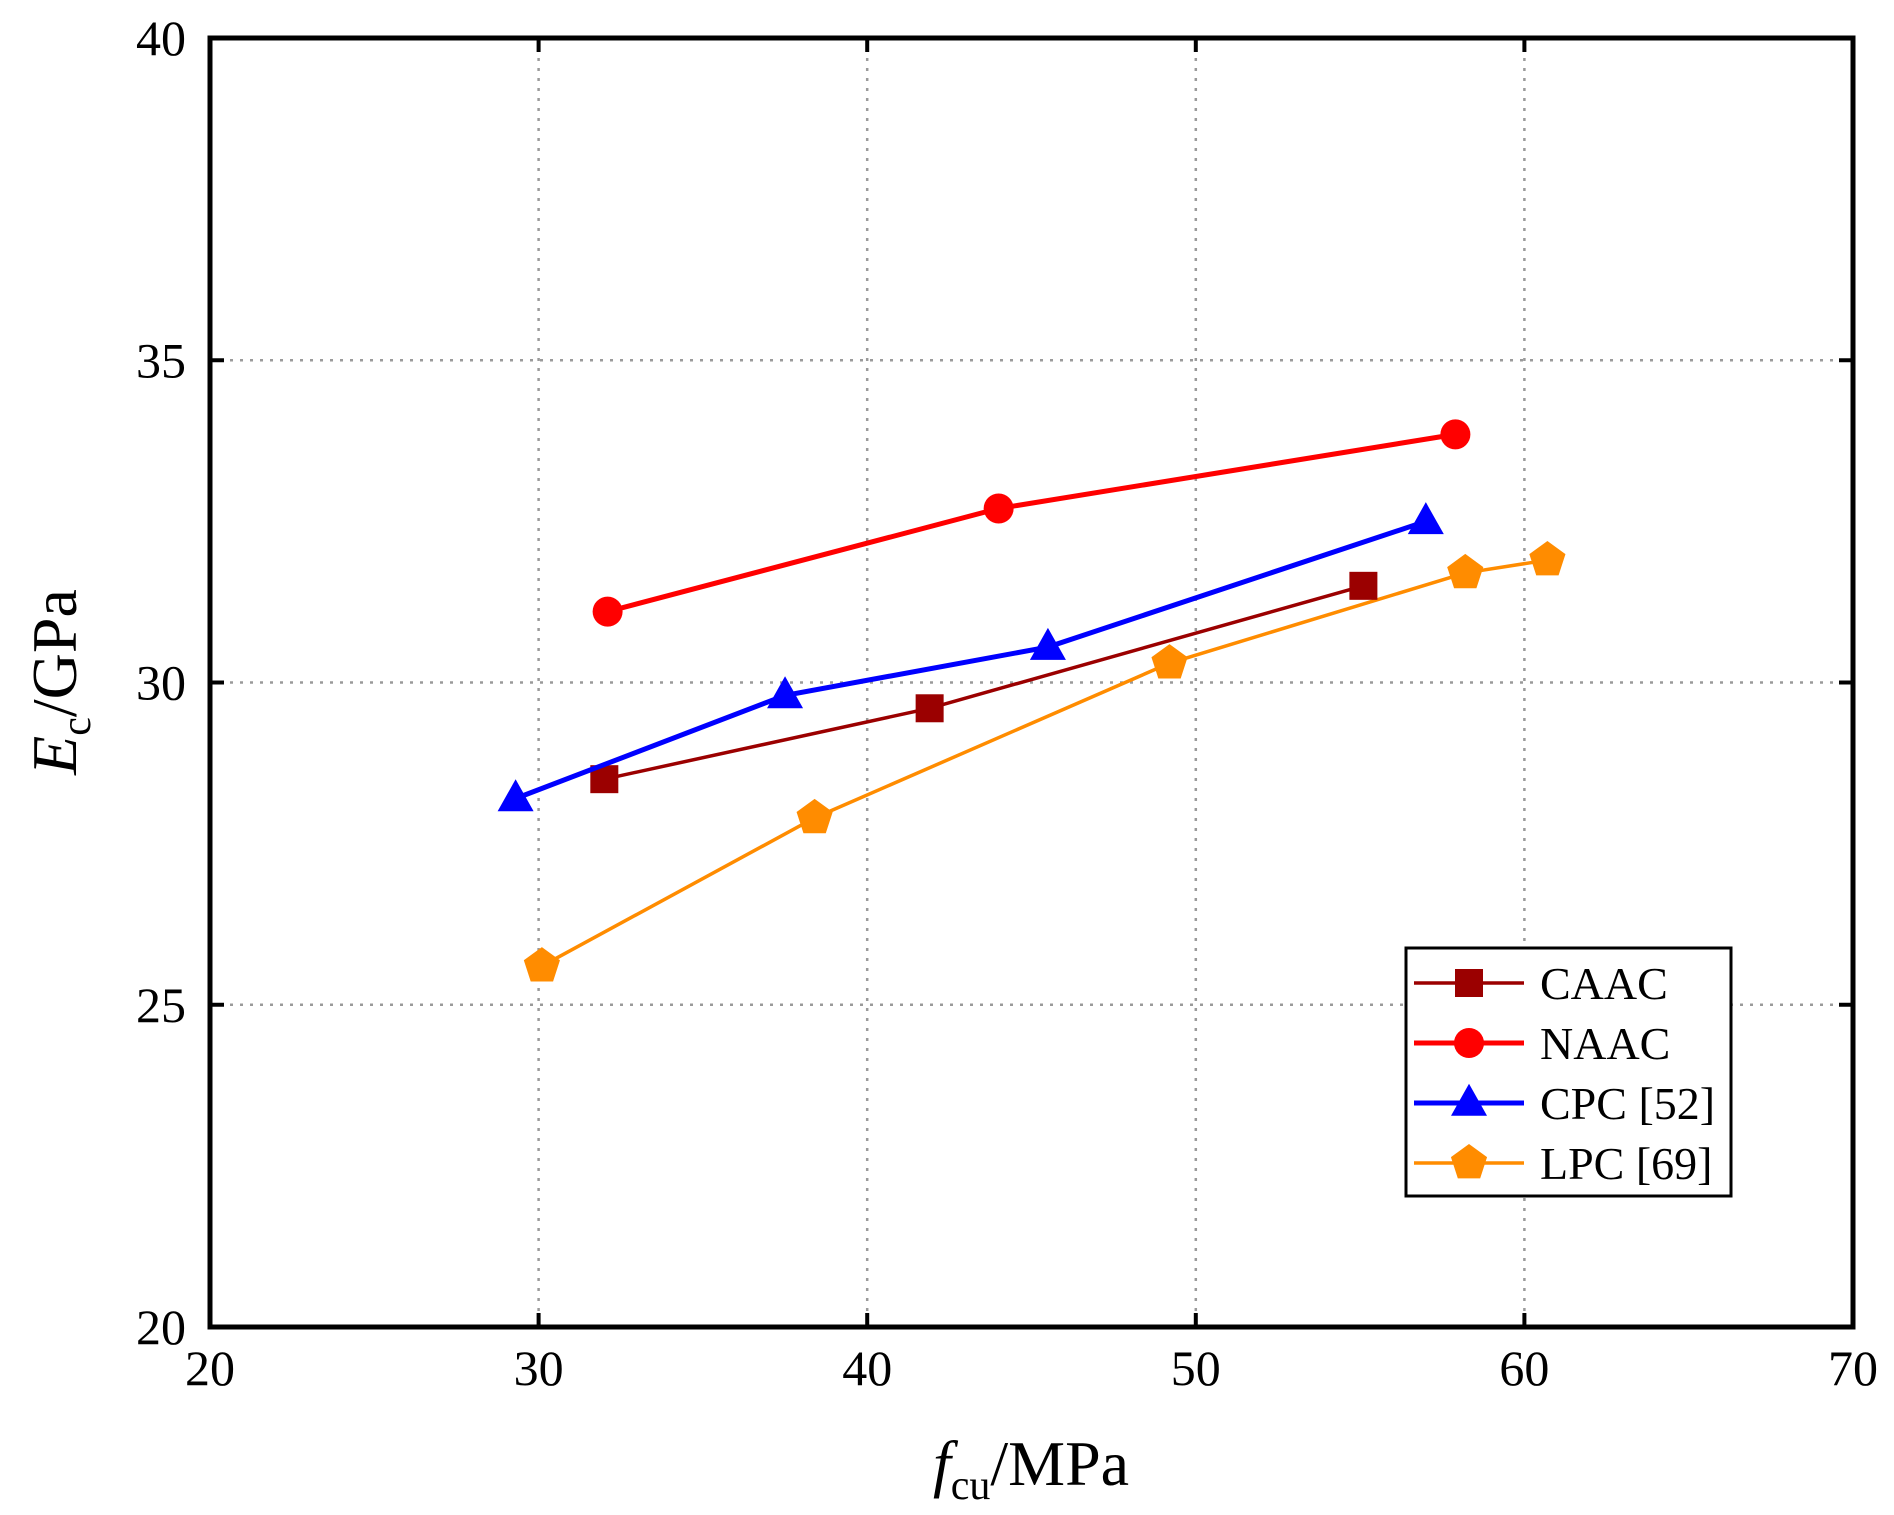  Describe the element at coordinates (161, 360) in the screenshot. I see `y-tick-label: 35` at that location.